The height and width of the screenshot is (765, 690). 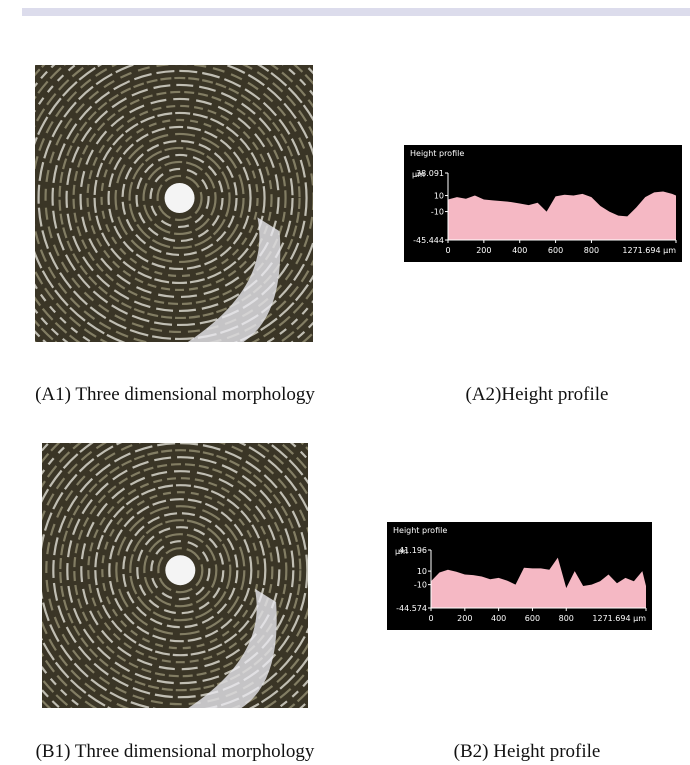 What do you see at coordinates (527, 751) in the screenshot?
I see `caption: (B2) Height profile` at bounding box center [527, 751].